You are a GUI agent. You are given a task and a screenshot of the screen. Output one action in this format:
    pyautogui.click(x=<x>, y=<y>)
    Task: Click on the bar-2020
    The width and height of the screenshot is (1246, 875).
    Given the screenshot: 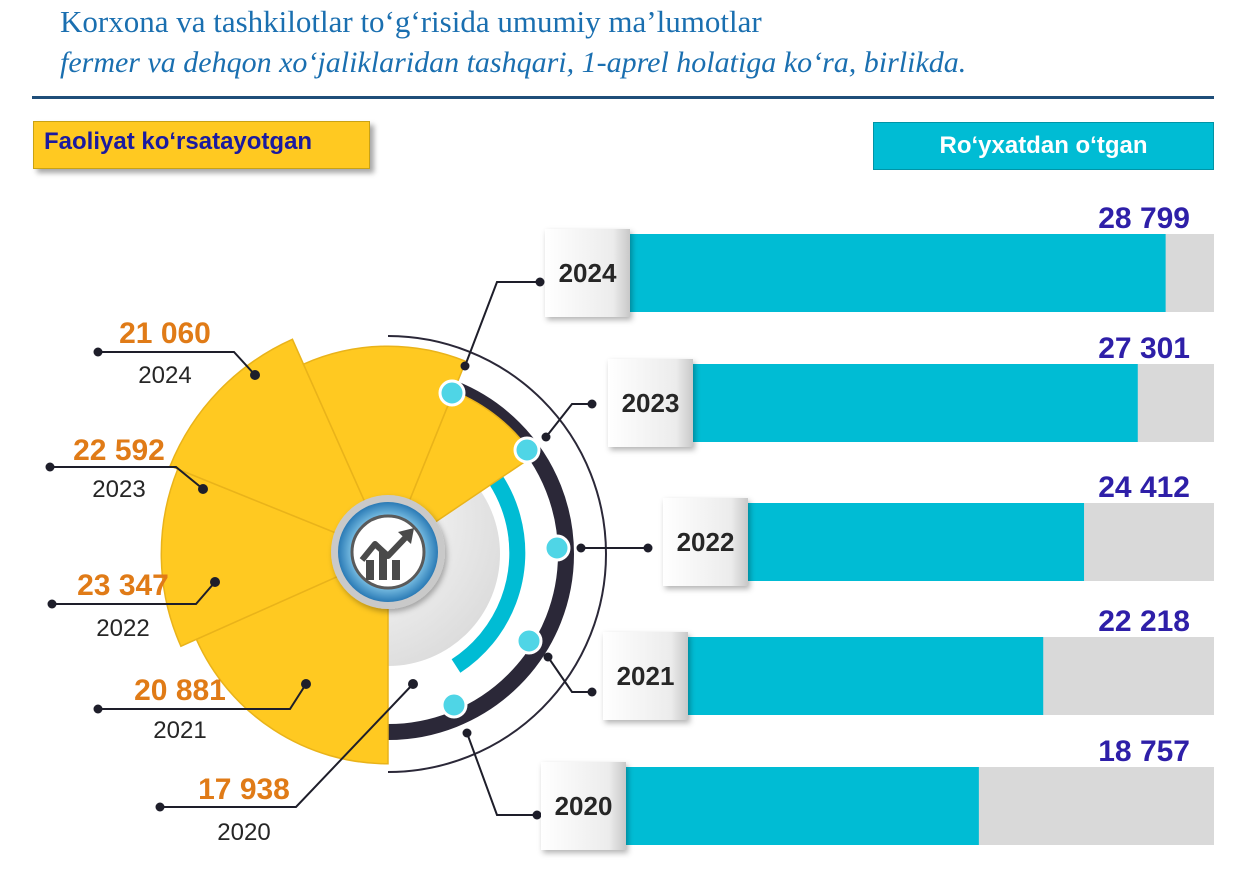 What is the action you would take?
    pyautogui.click(x=802, y=806)
    